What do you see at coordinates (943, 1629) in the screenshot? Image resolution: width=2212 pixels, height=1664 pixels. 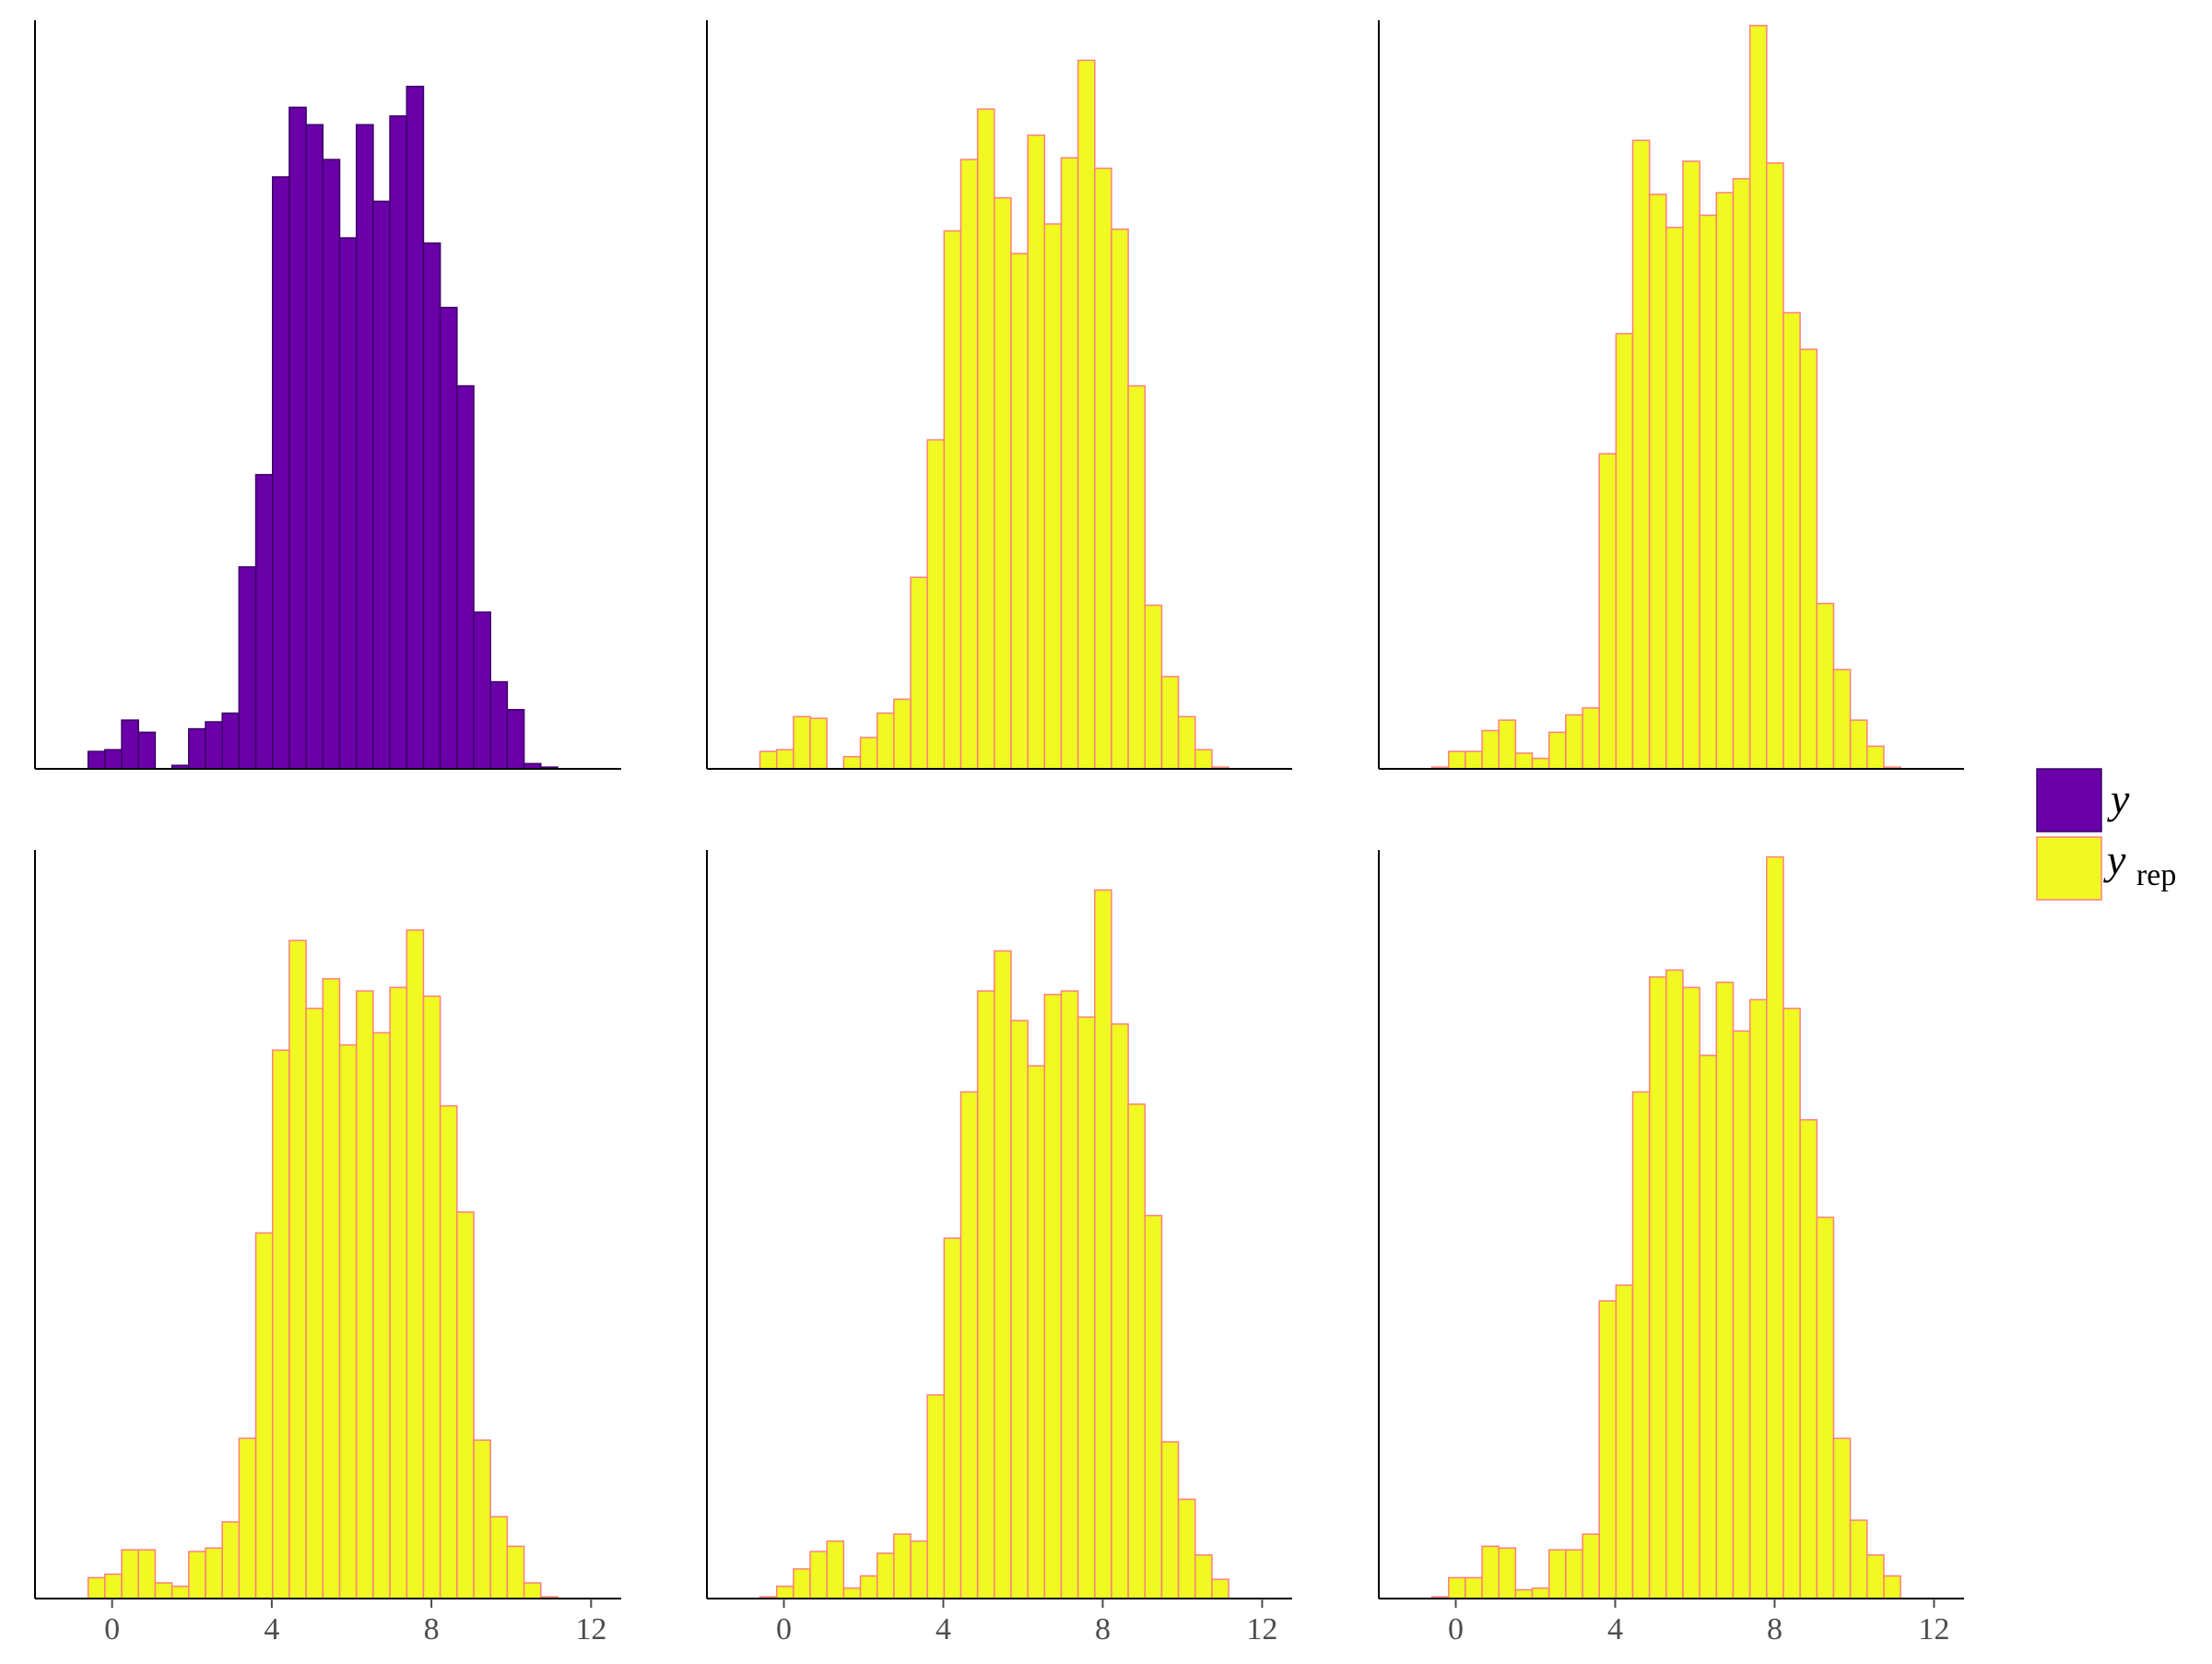 I see `x-tick-label: 4` at bounding box center [943, 1629].